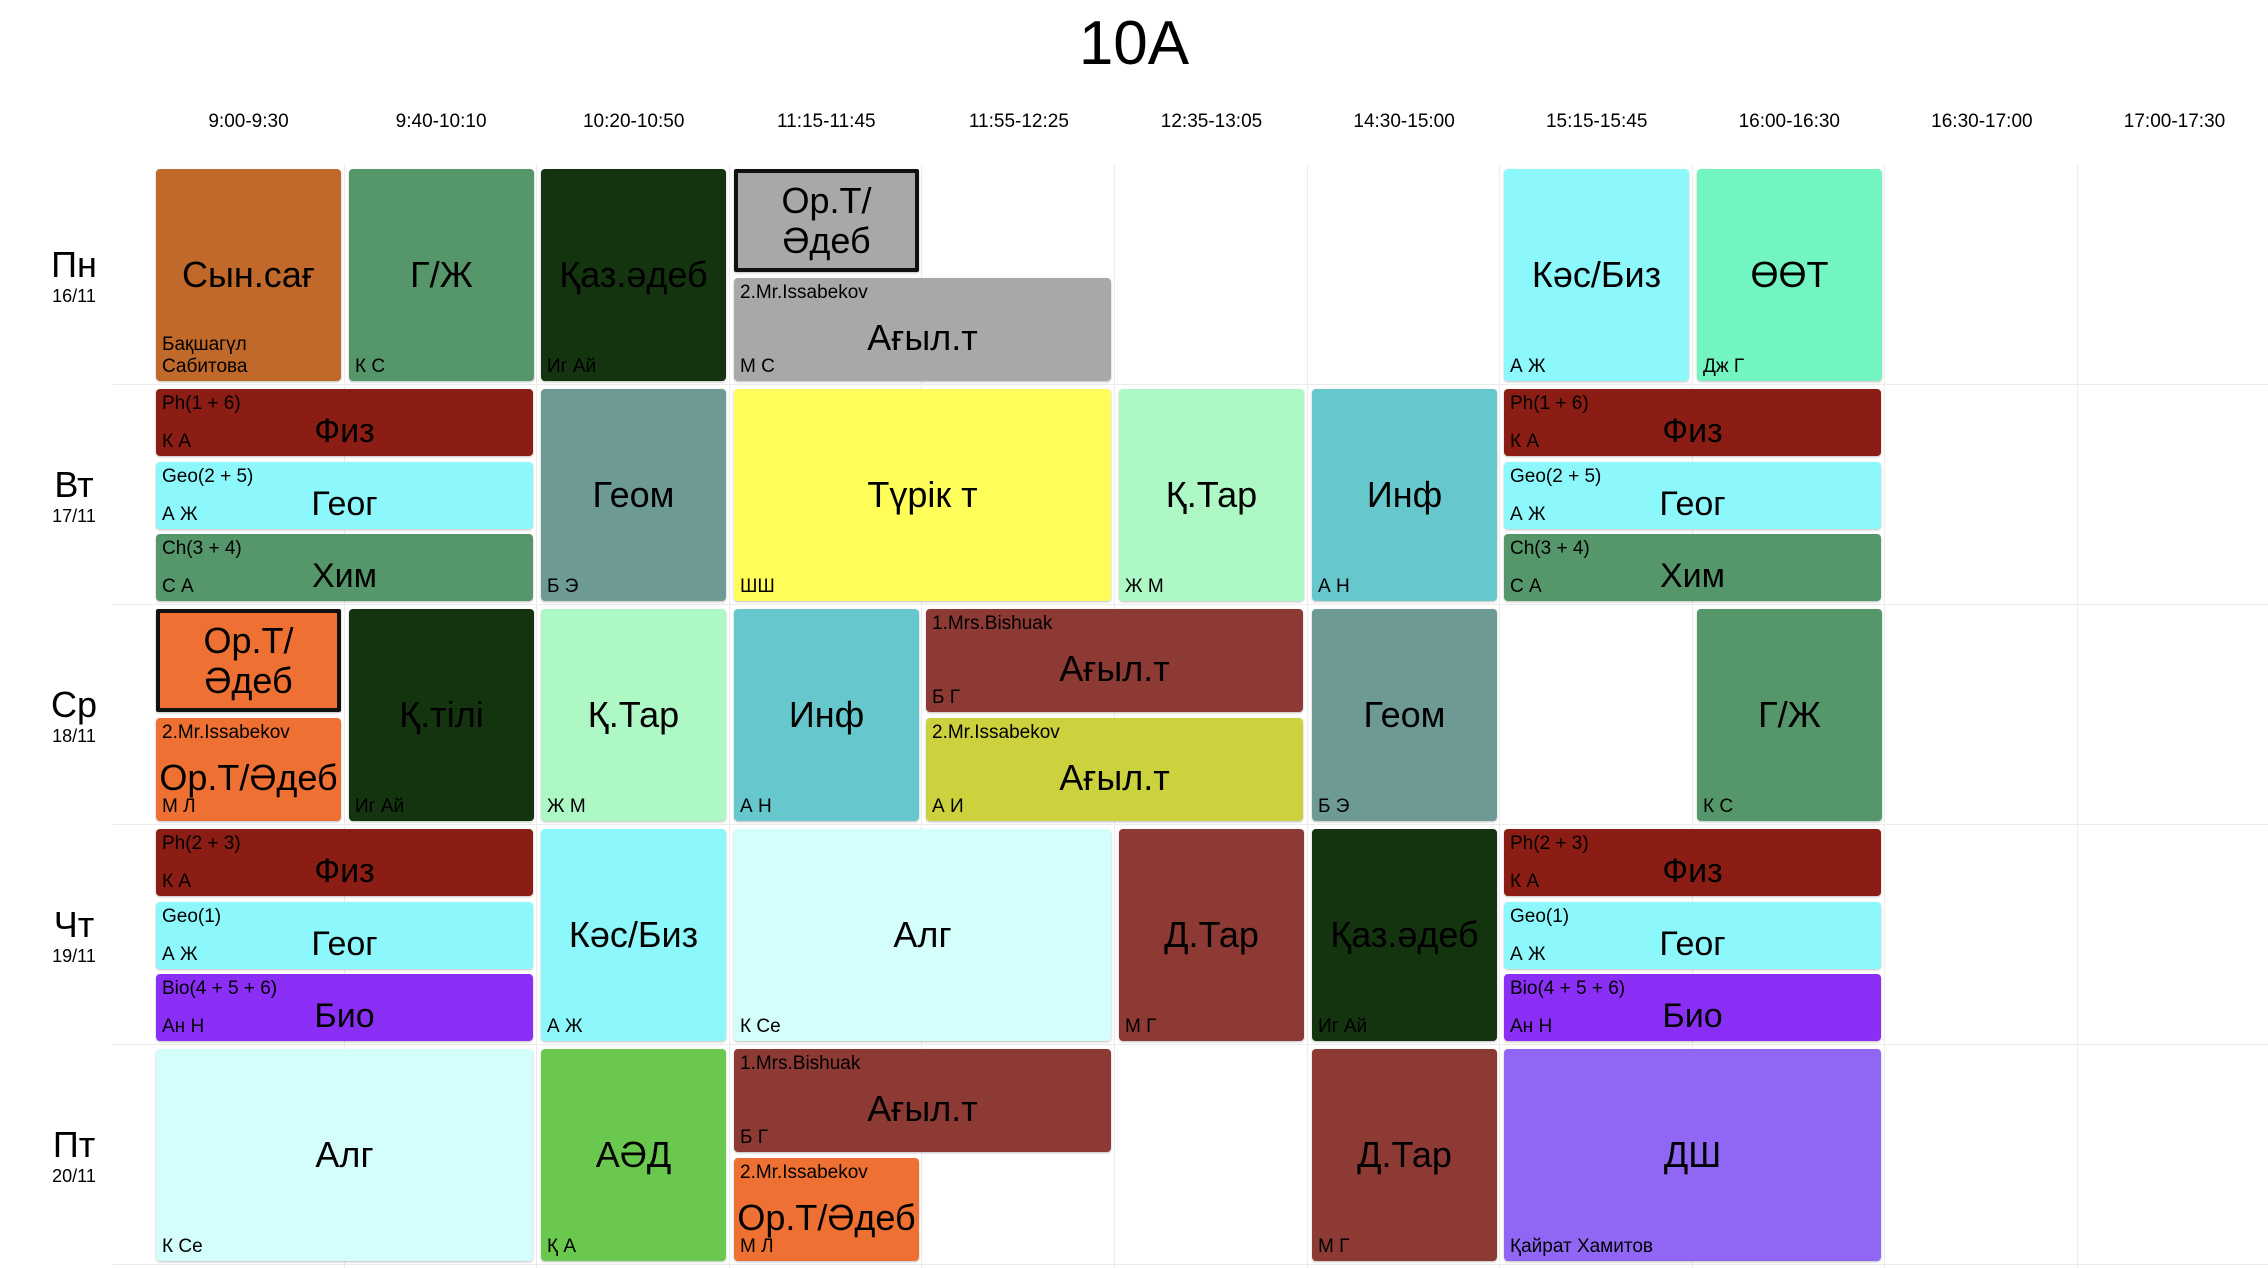 This screenshot has width=2268, height=1268. I want to click on lesson-subject: Инф, so click(1404, 494).